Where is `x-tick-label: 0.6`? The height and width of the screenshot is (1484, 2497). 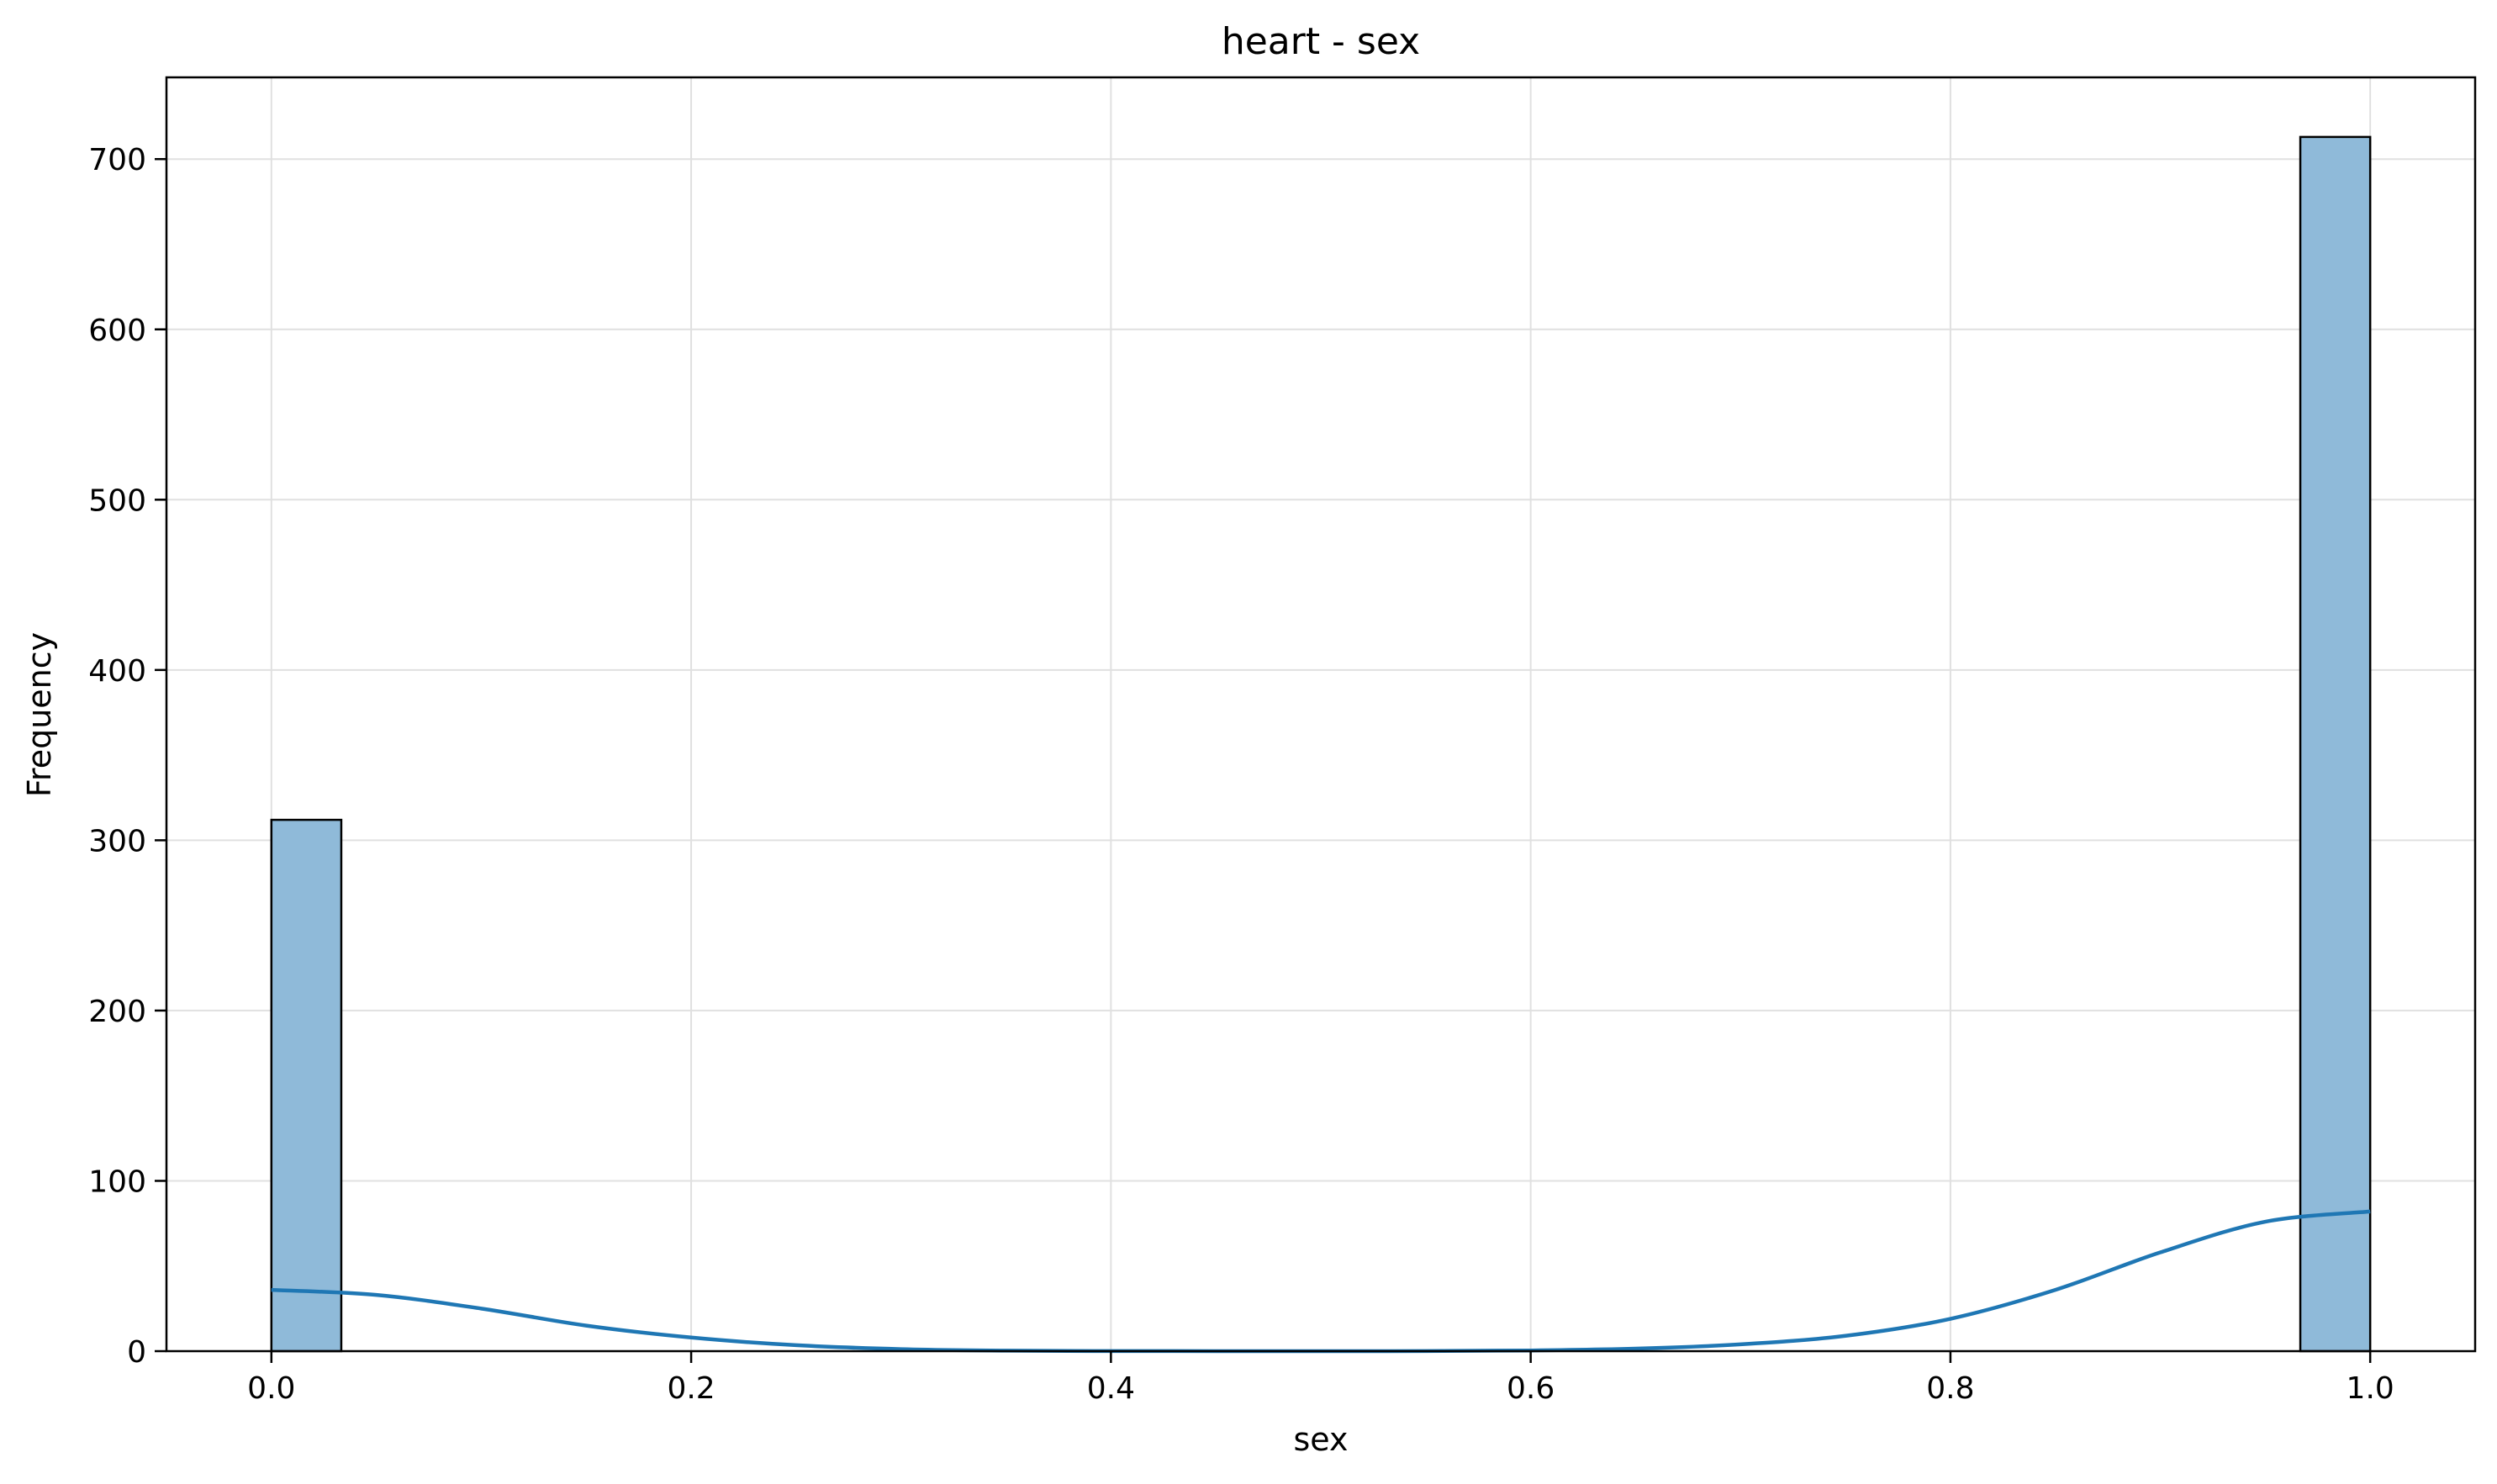
x-tick-label: 0.6 is located at coordinates (1531, 1388).